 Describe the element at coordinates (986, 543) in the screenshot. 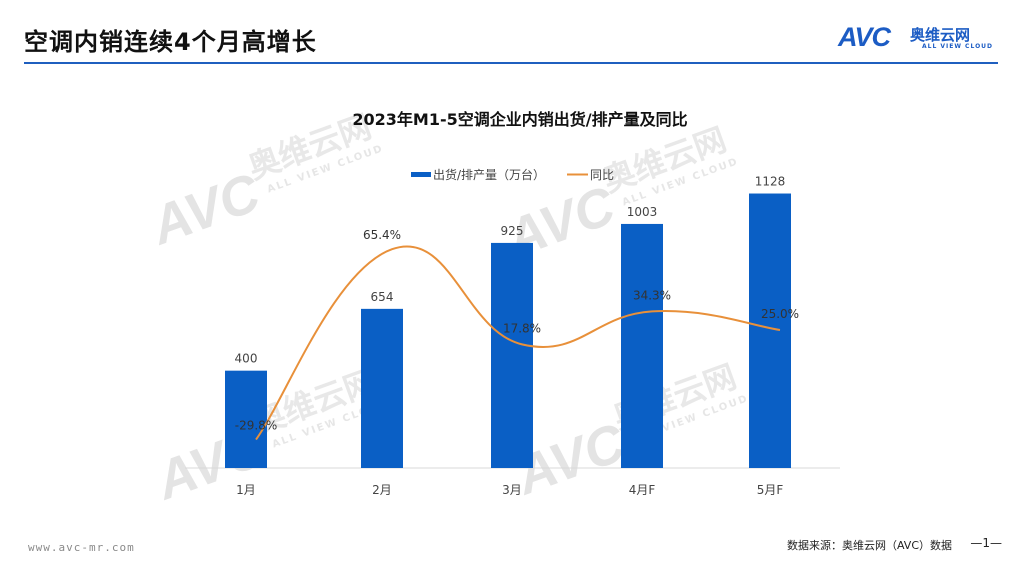

I see `page-number: —1—` at that location.